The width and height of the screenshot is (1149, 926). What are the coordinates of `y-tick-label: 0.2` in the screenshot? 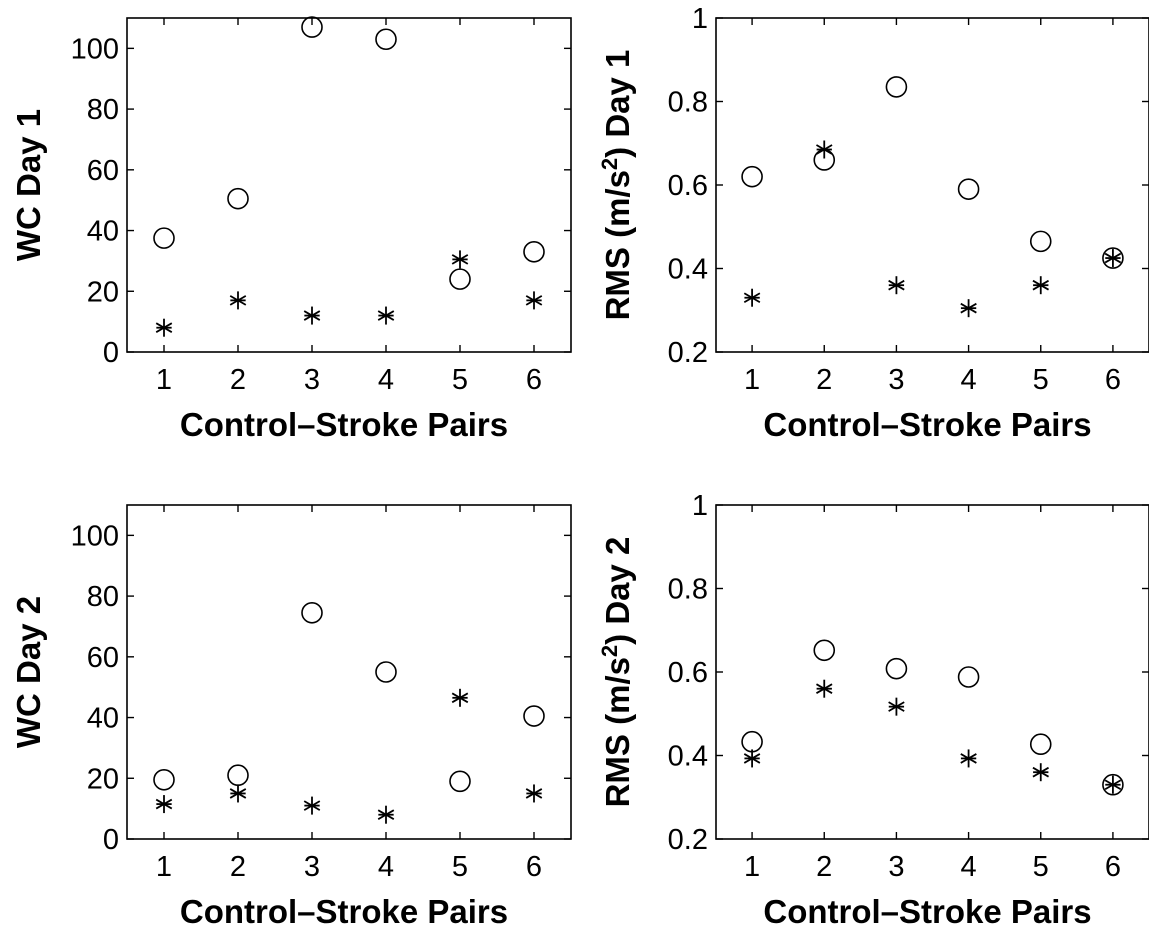 It's located at (688, 353).